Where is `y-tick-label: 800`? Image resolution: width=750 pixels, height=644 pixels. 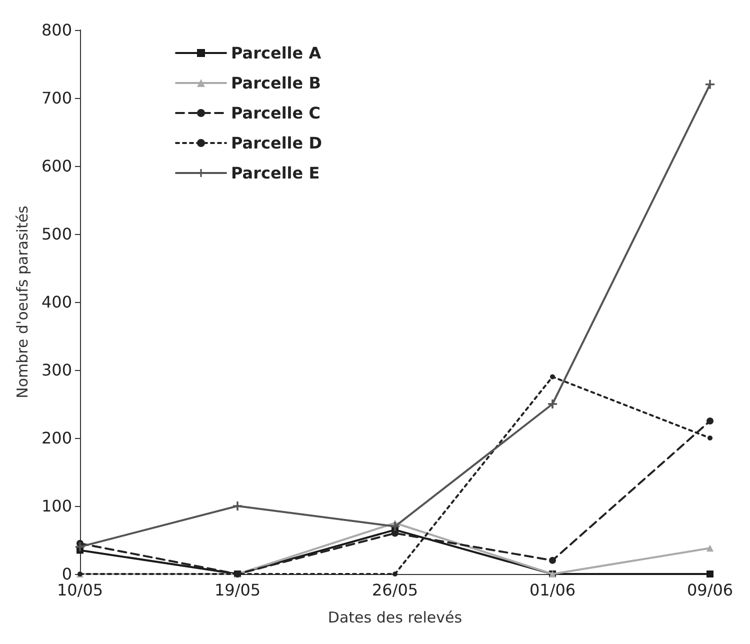 y-tick-label: 800 is located at coordinates (56, 30).